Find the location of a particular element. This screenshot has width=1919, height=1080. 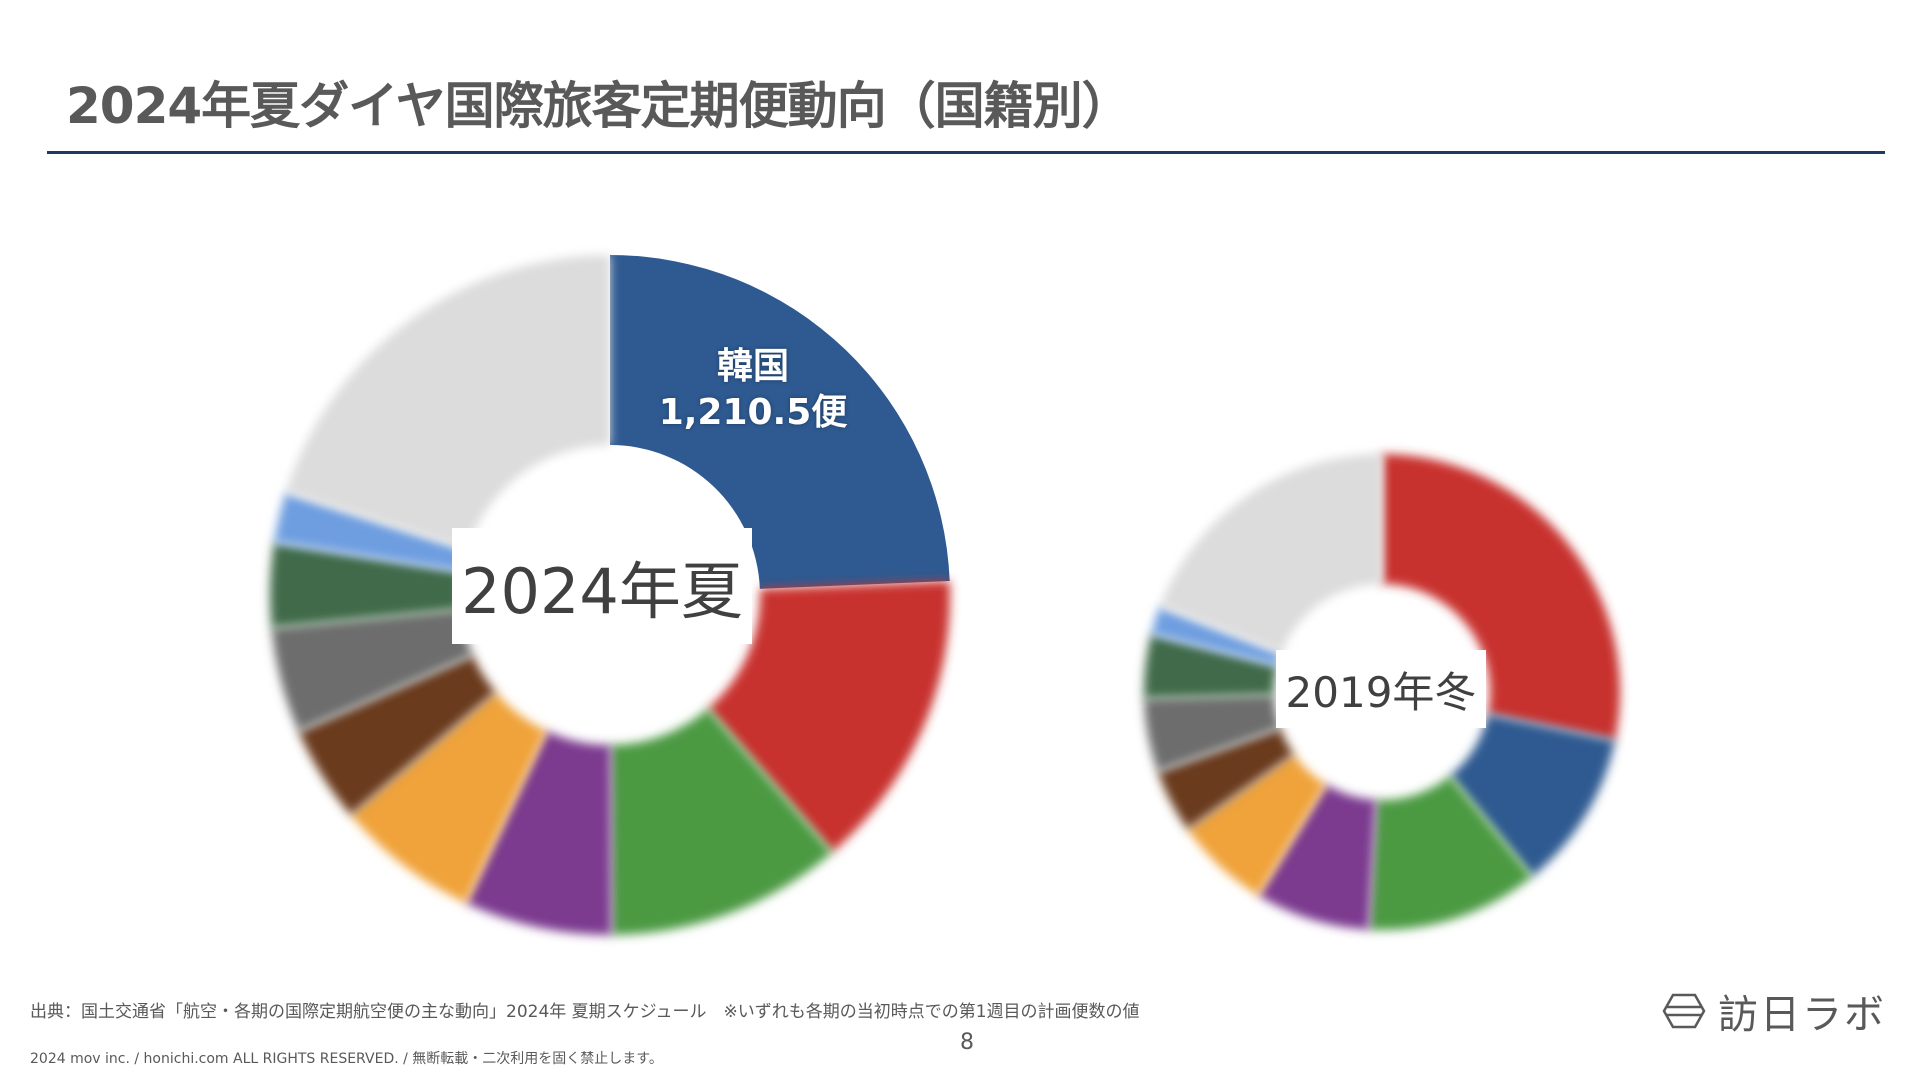

slice-label-value: 1,210.5便 is located at coordinates (753, 412).